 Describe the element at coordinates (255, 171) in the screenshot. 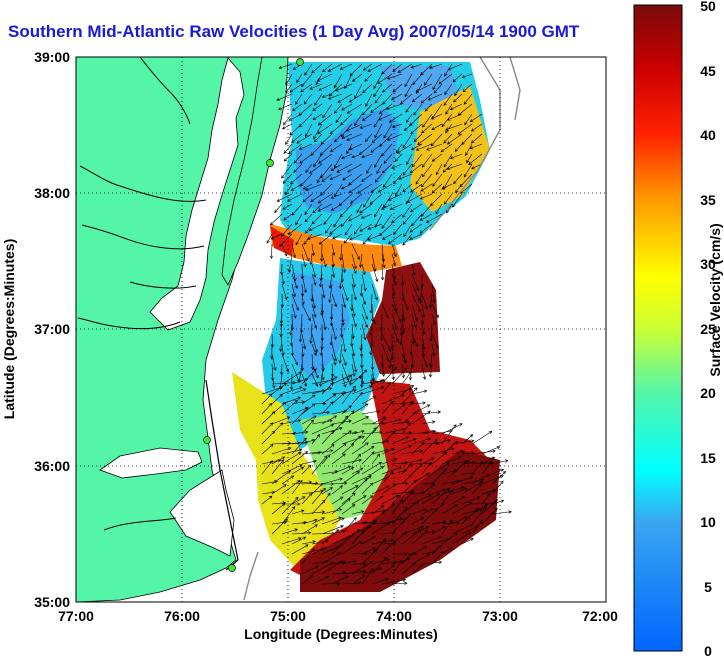

I see `land-delmarva` at that location.